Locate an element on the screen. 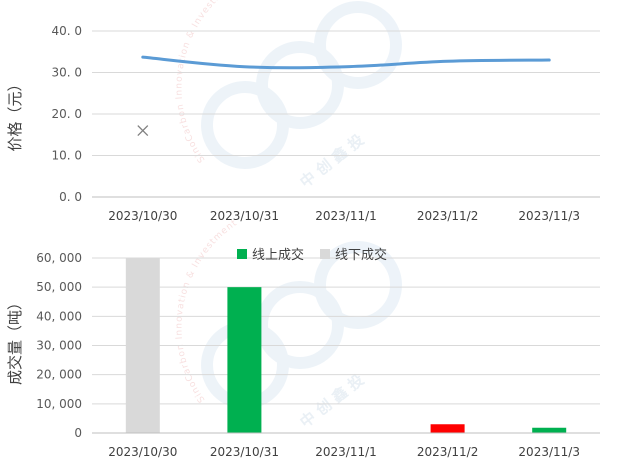  price-y-tick-label: 20. 0 is located at coordinates (66, 114).